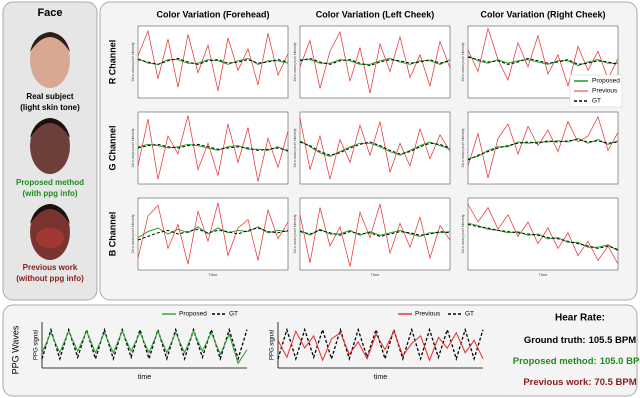  I want to click on face-previous, so click(50, 232).